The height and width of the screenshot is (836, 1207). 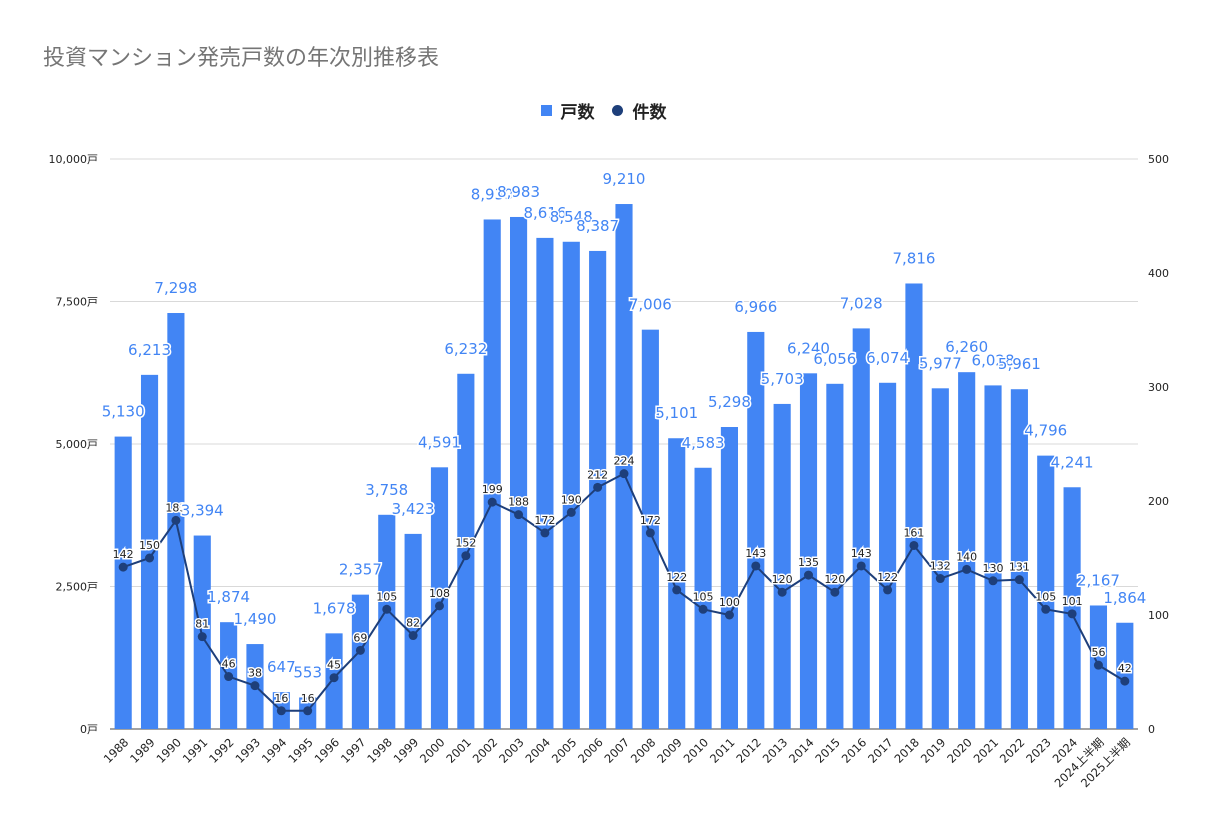 What do you see at coordinates (854, 750) in the screenshot?
I see `x-tick-label: 2016` at bounding box center [854, 750].